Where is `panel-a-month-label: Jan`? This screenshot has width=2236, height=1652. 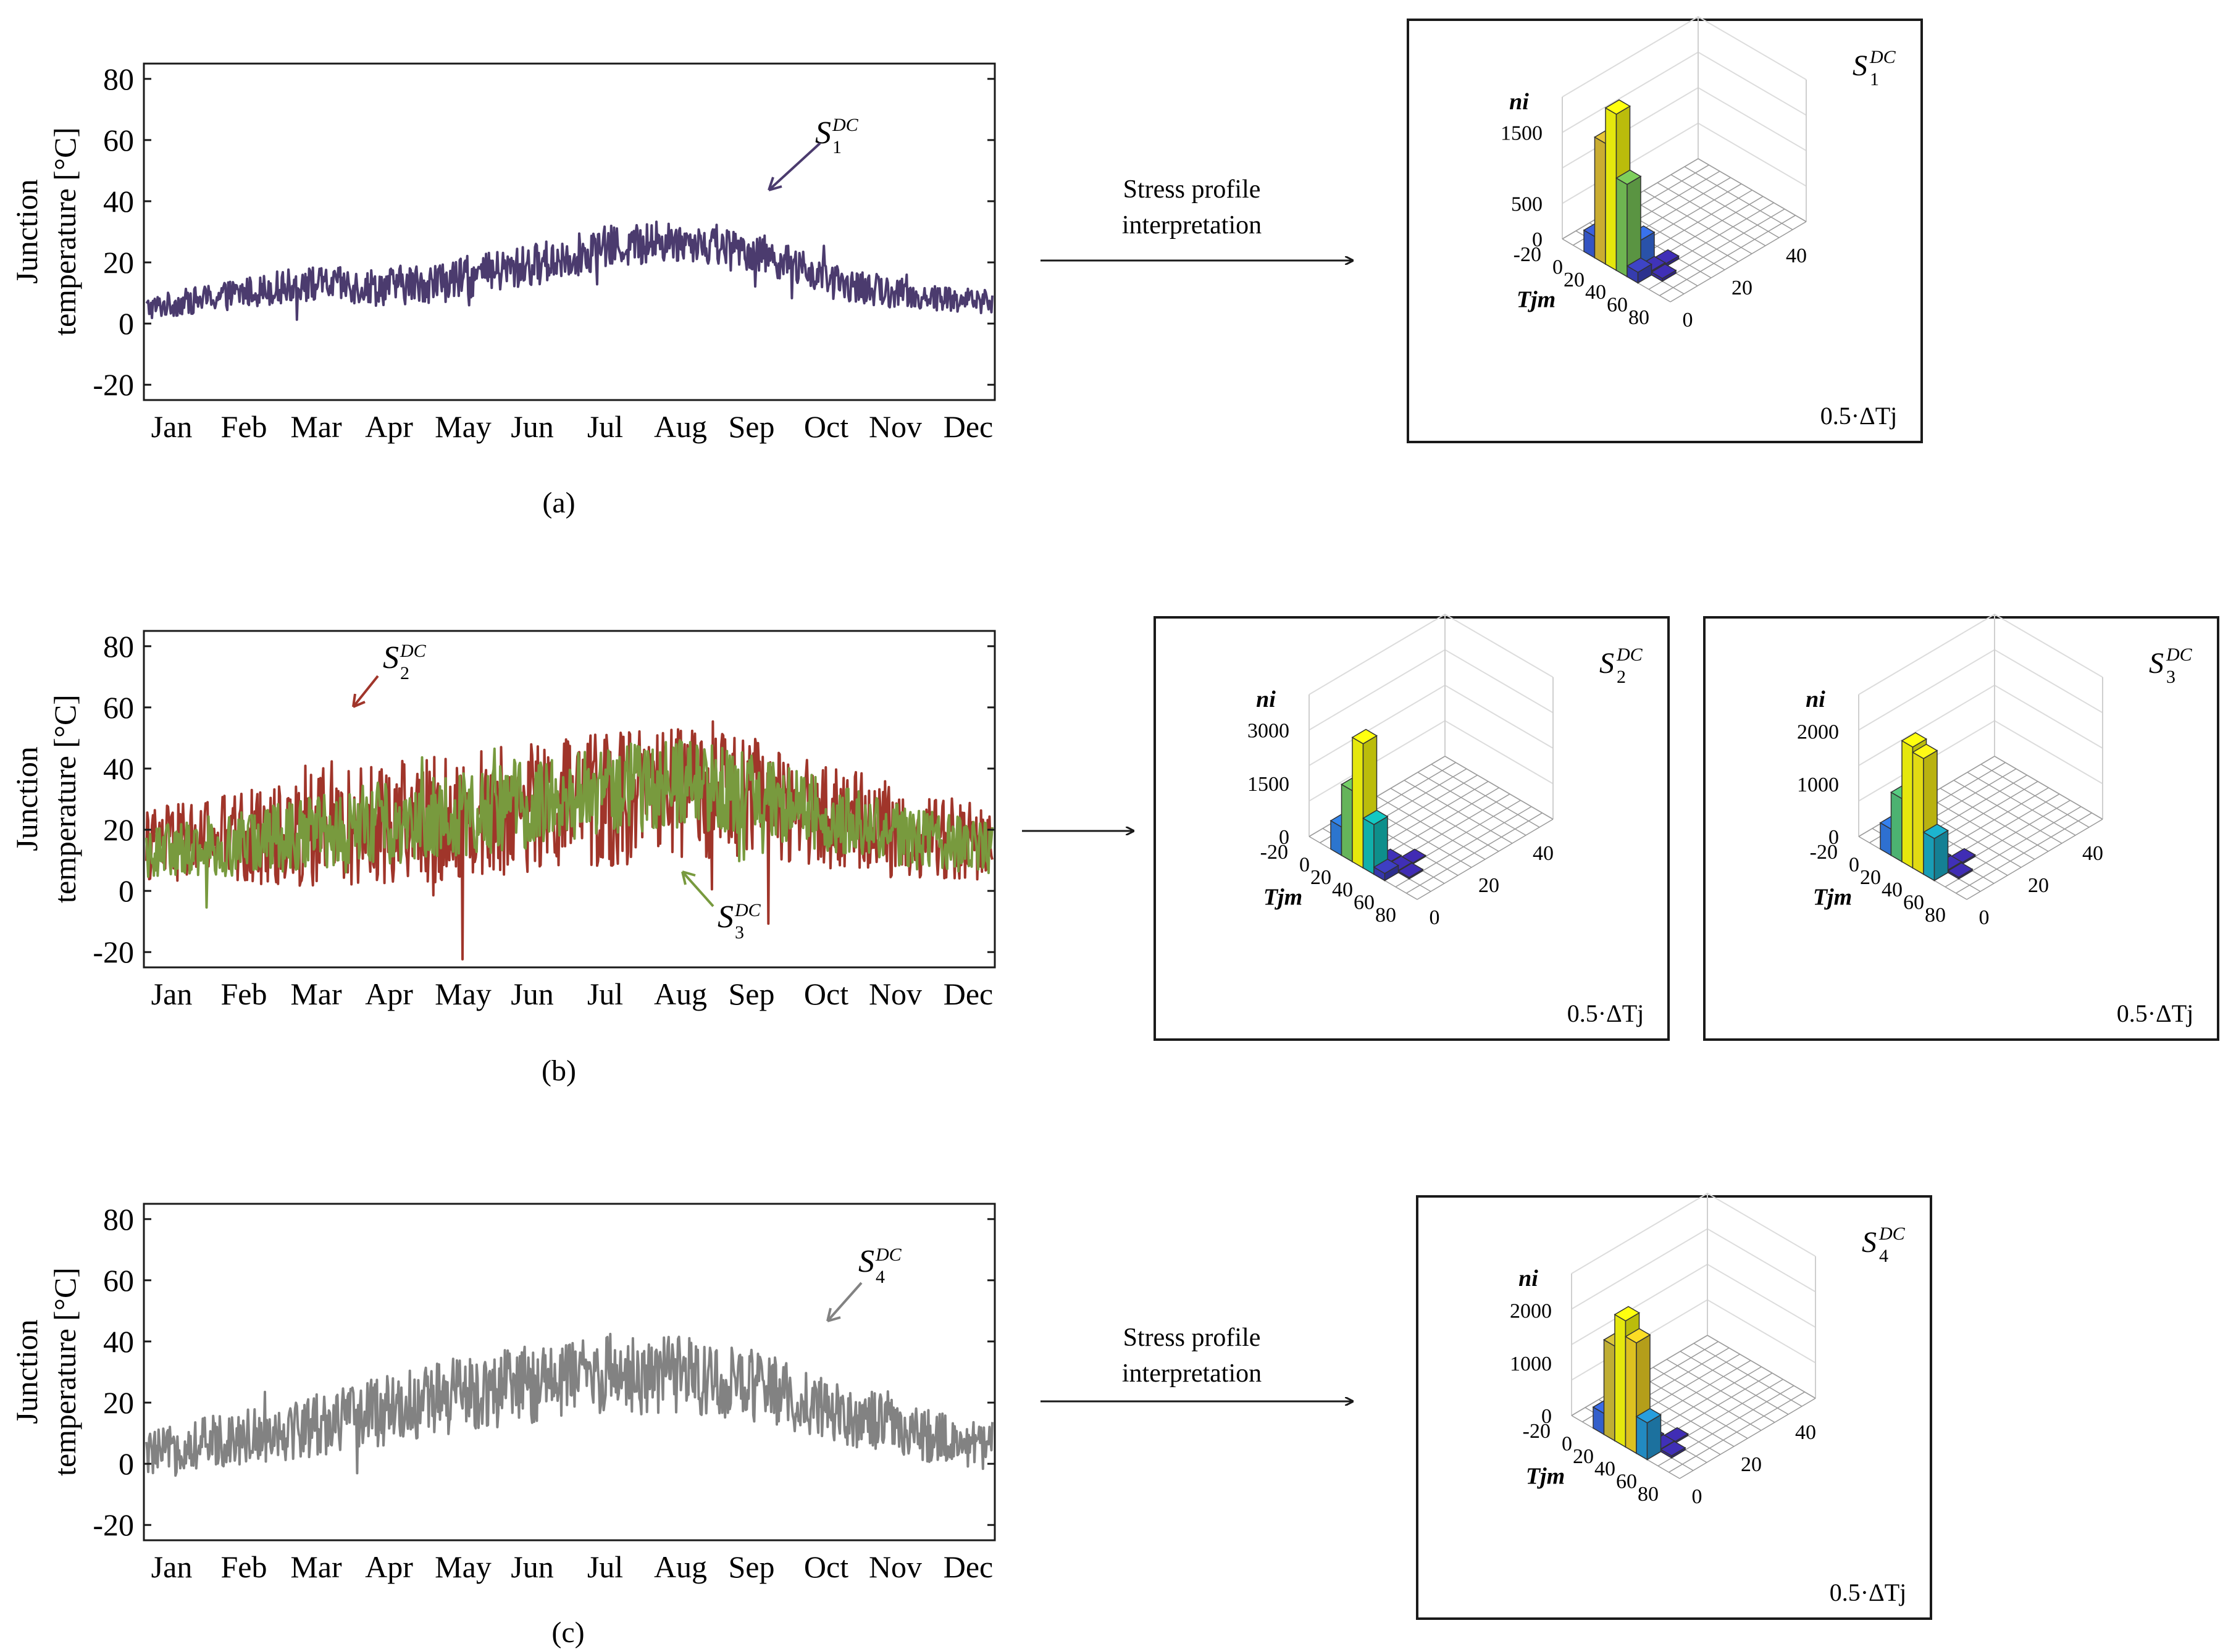
panel-a-month-label: Jan is located at coordinates (172, 427).